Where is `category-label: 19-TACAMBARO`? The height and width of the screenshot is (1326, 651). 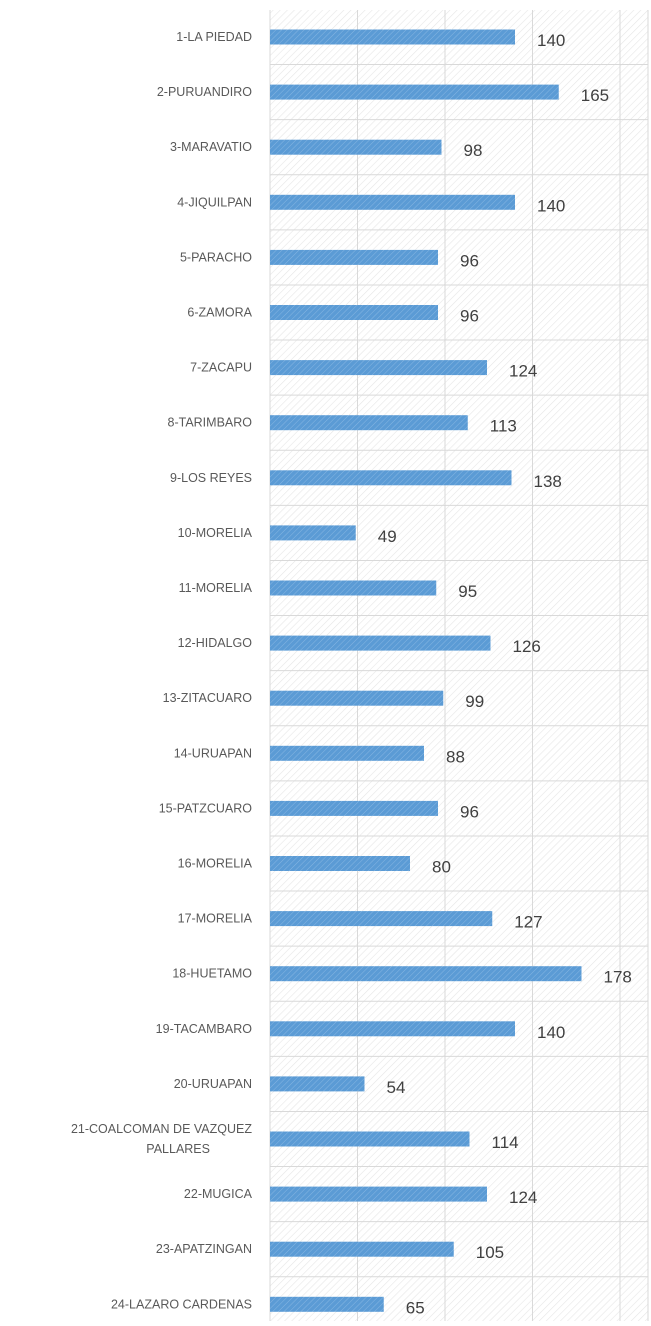 category-label: 19-TACAMBARO is located at coordinates (204, 1029).